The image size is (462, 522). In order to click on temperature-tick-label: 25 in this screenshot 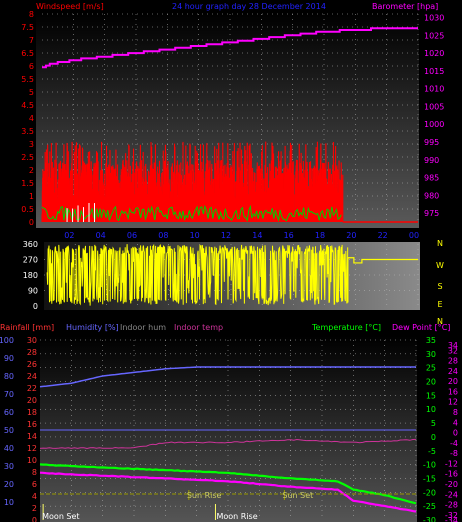, I will do `click(431, 368)`.